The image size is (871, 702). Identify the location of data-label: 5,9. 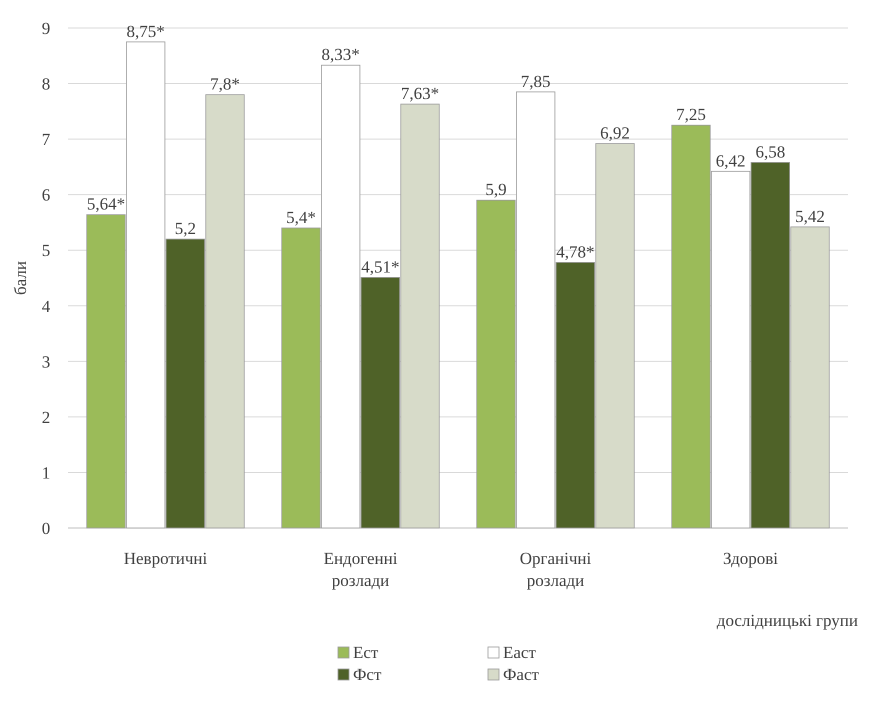
(496, 190).